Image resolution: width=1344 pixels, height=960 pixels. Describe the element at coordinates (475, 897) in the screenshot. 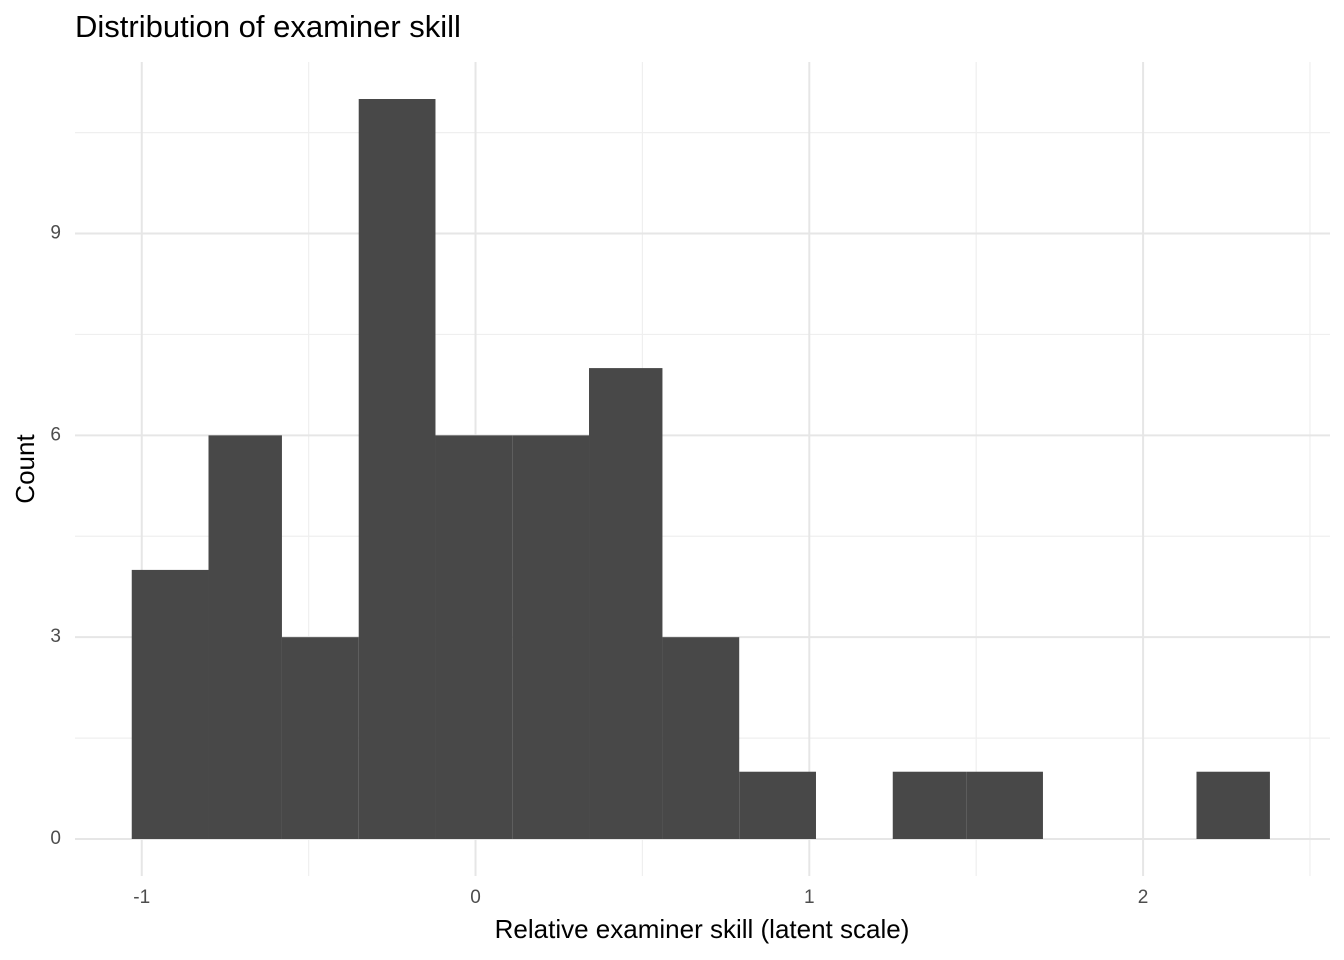

I see `x-tick-label: 0` at that location.